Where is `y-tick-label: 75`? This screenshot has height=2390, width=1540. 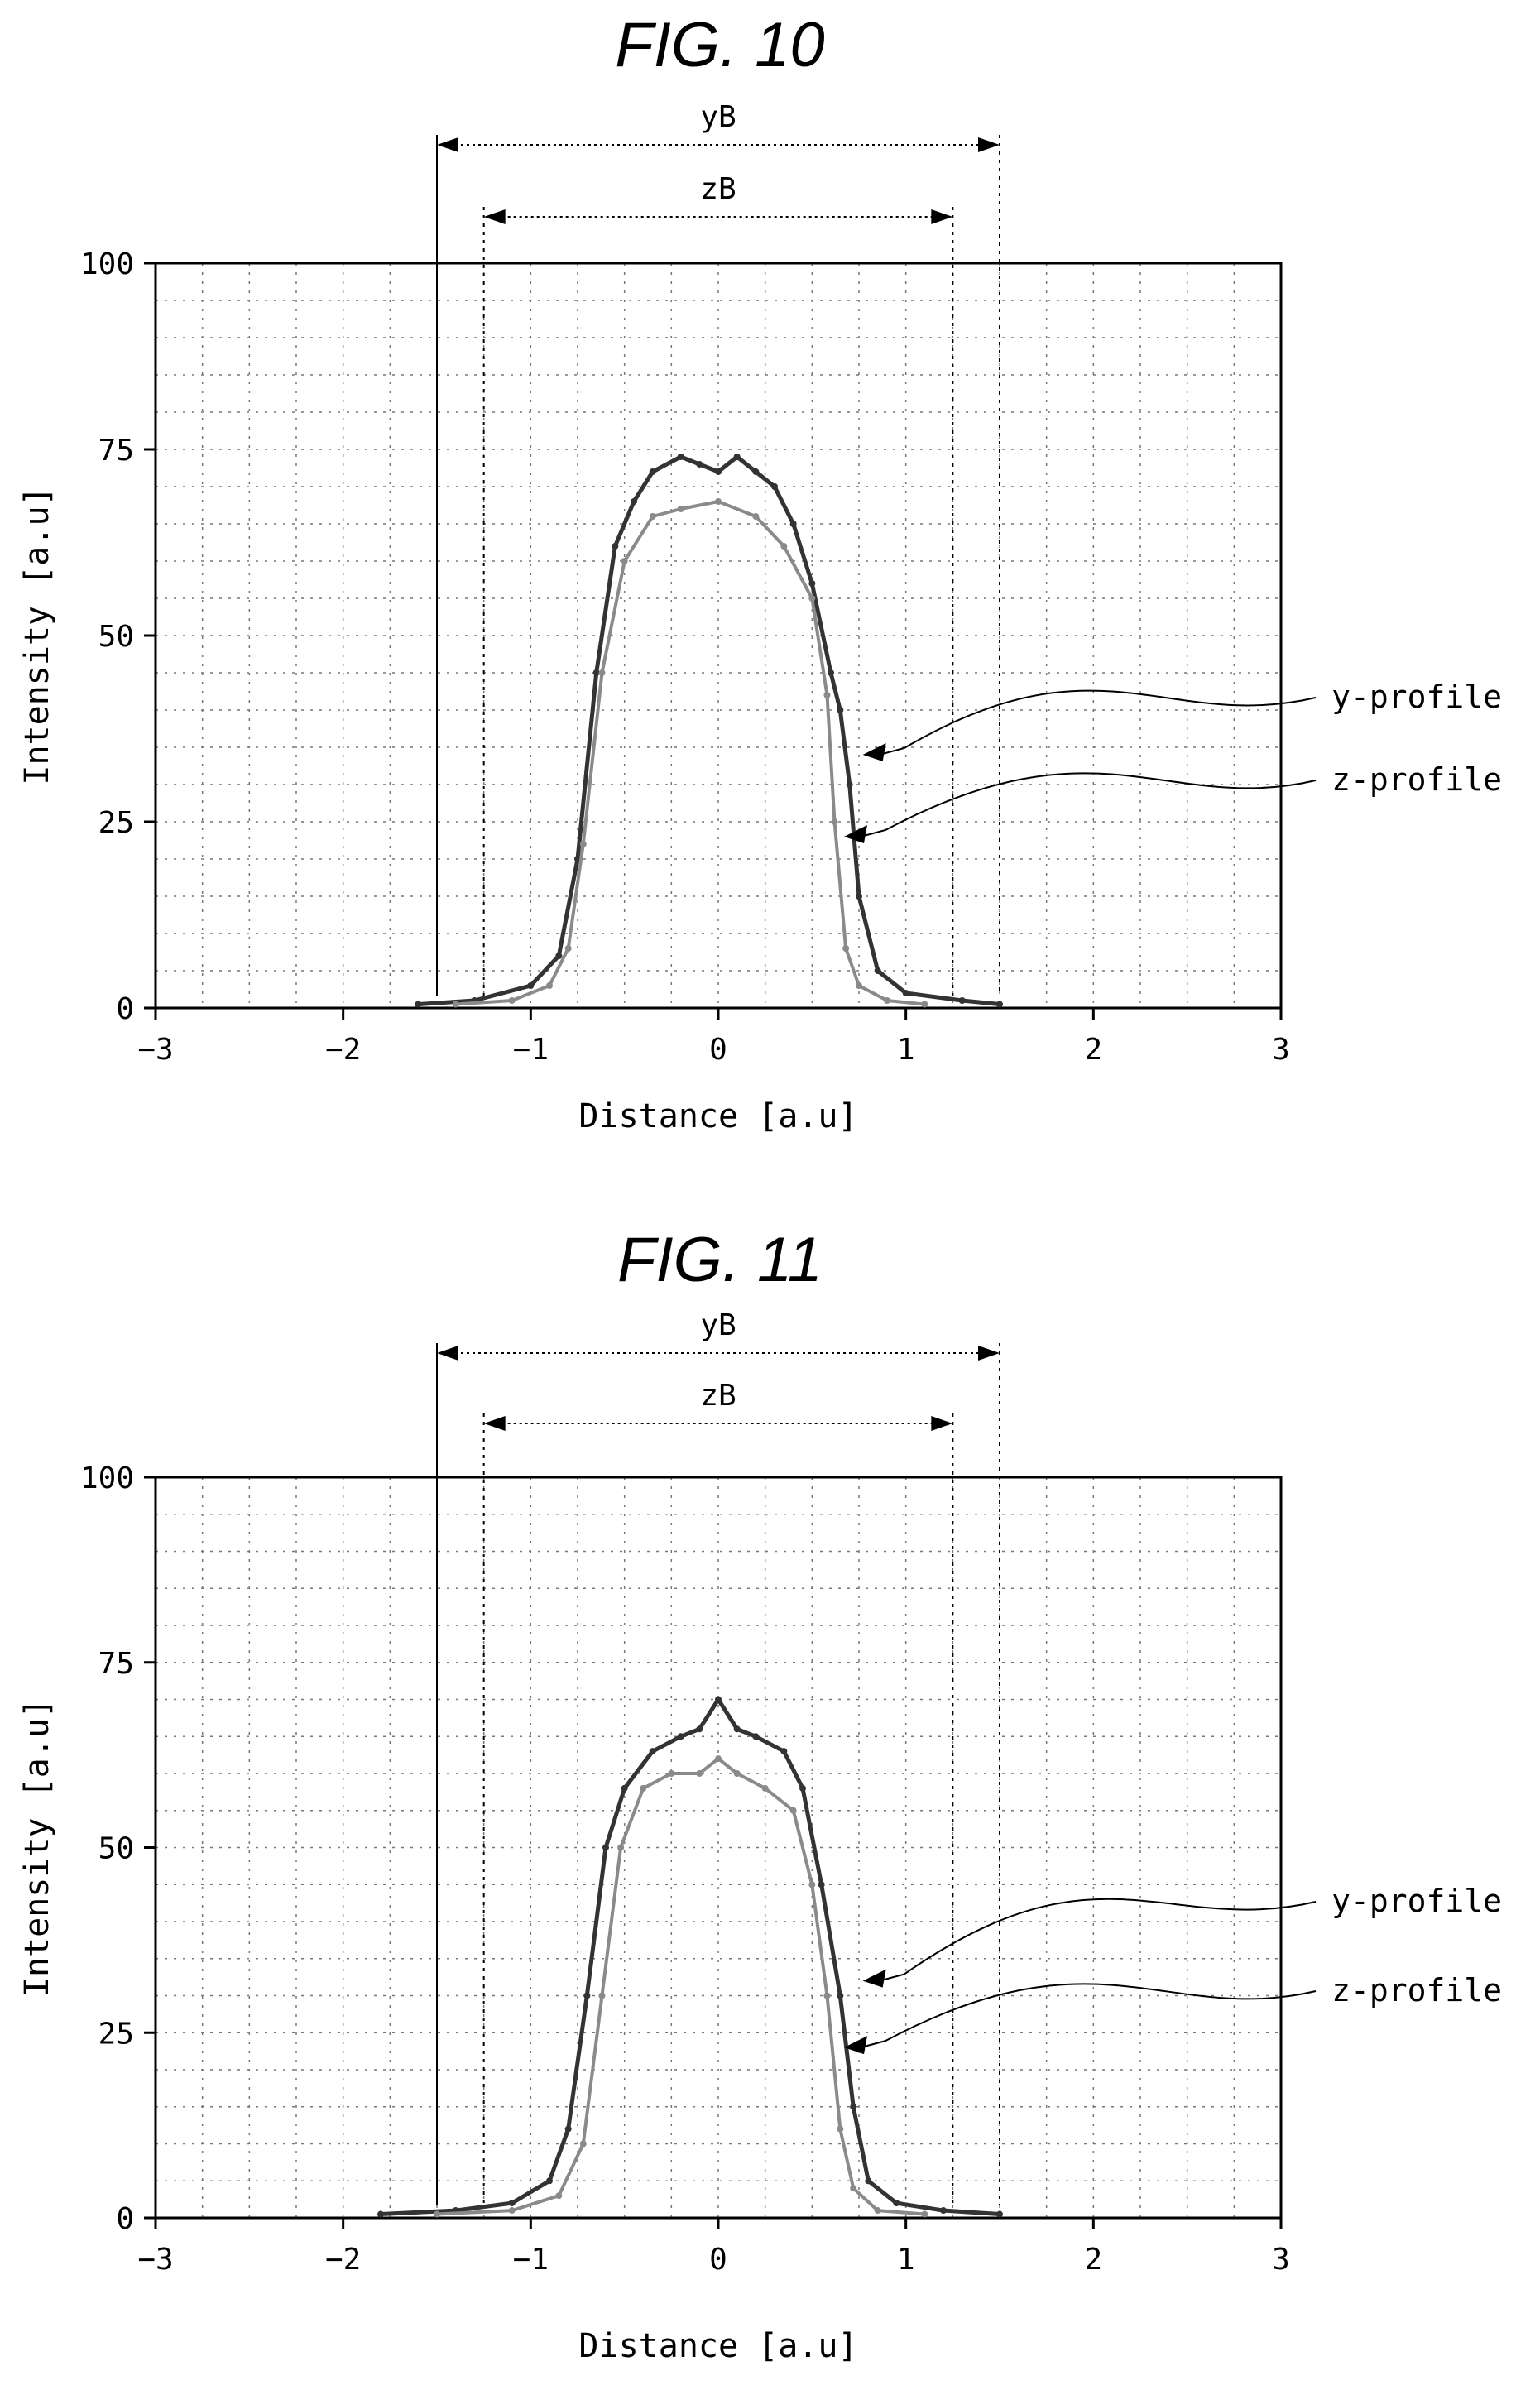
y-tick-label: 75 is located at coordinates (116, 1664).